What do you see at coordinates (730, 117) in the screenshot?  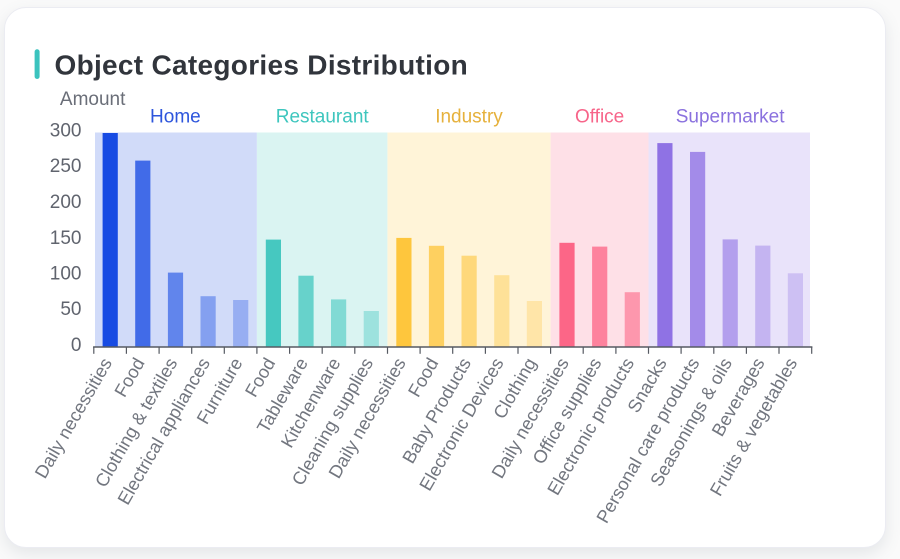 I see `svg-text: Supermarket` at bounding box center [730, 117].